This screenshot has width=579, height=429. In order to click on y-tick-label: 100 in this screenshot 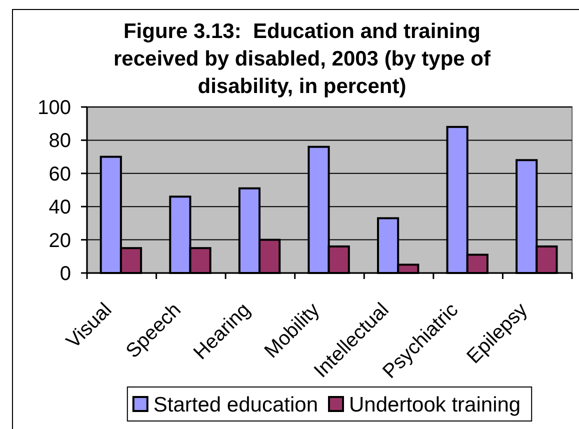, I will do `click(54, 108)`.